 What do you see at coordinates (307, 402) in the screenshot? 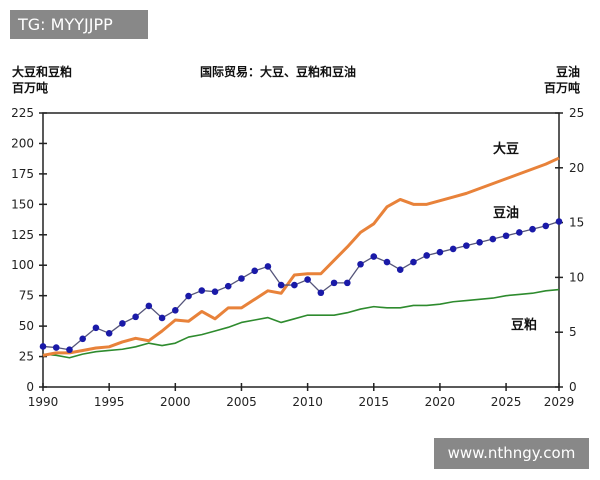
I see `x-tick-label: 2010` at bounding box center [307, 402].